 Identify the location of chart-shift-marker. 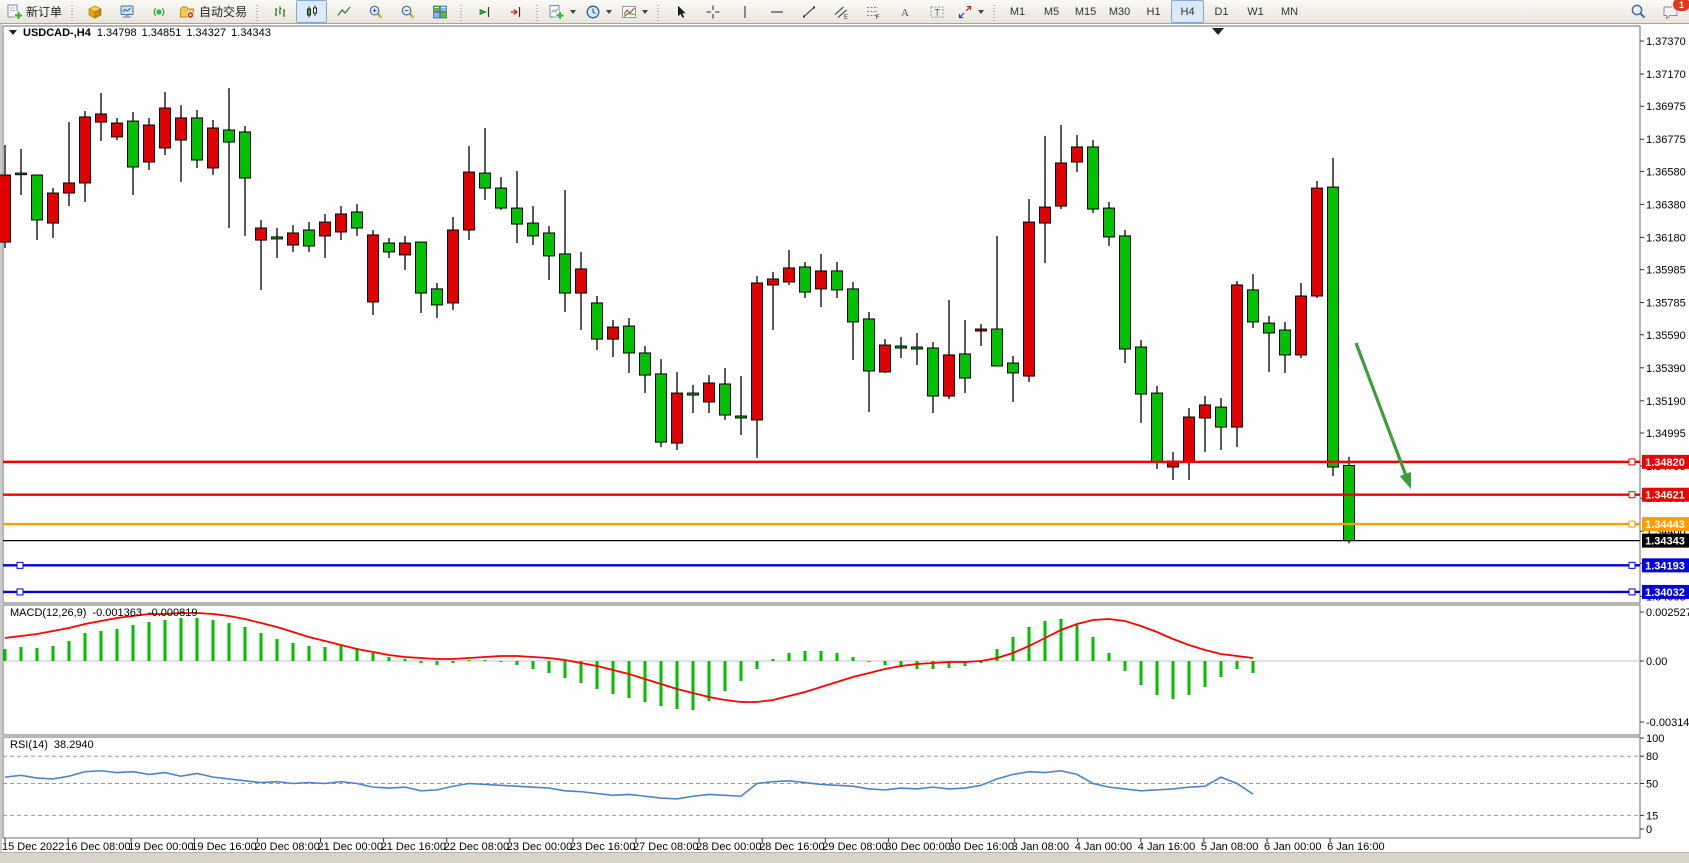
(1218, 31).